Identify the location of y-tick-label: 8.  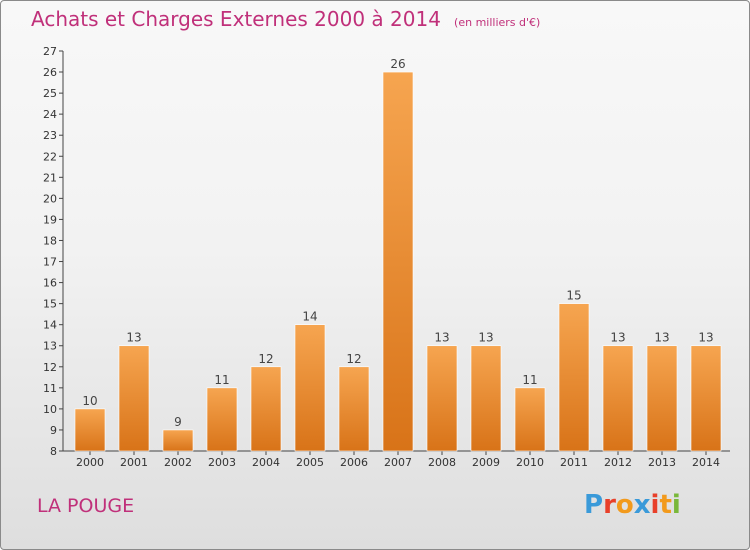
(53, 451).